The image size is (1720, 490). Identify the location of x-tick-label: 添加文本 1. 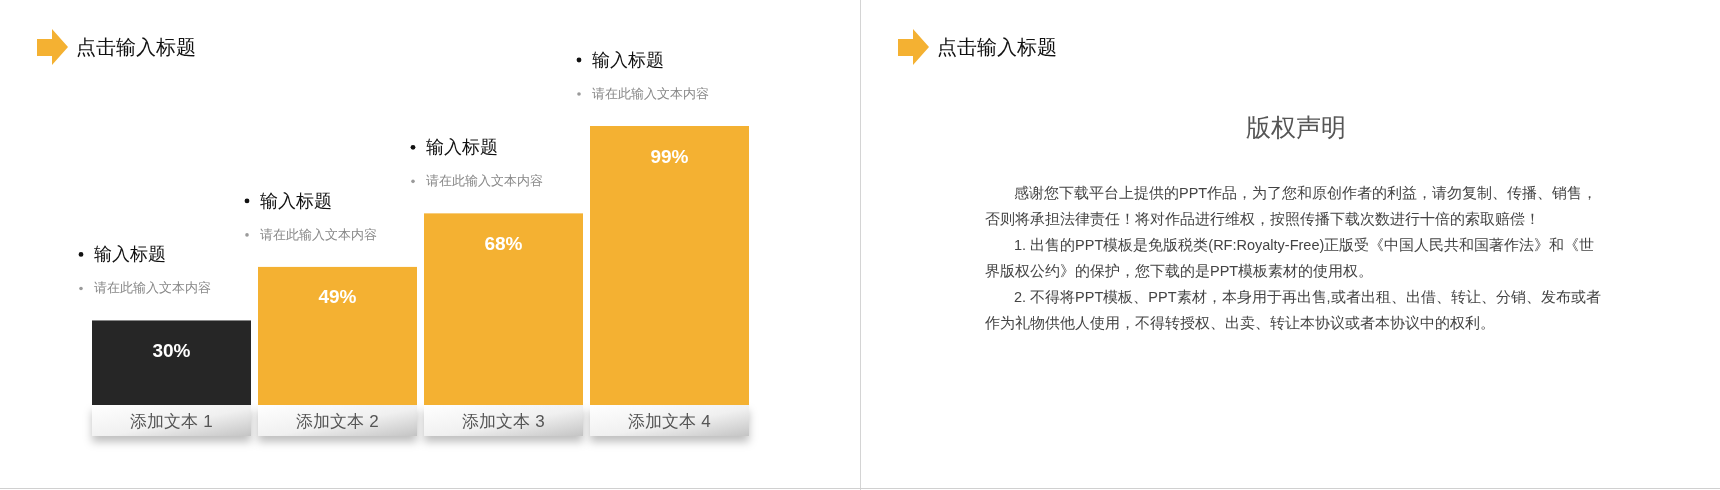
(171, 421).